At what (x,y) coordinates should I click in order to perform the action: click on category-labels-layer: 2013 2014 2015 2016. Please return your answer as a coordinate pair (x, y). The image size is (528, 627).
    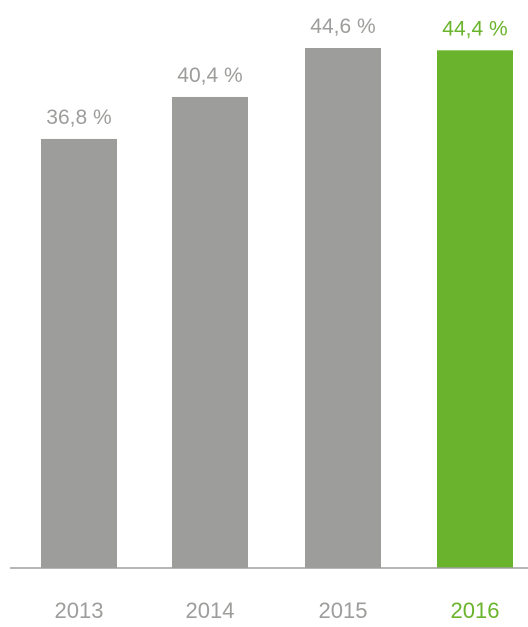
    Looking at the image, I should click on (277, 610).